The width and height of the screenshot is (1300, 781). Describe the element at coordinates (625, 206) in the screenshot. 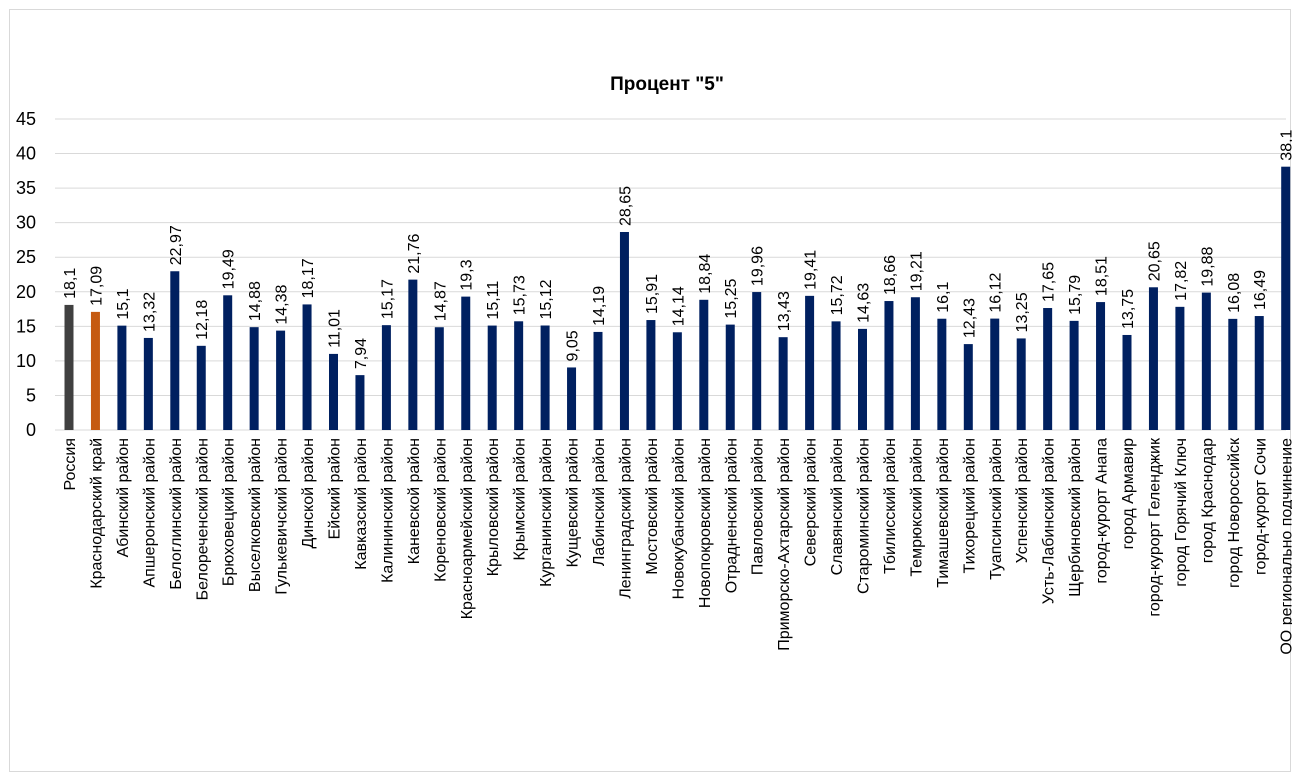

I see `data-label: 28,65` at that location.